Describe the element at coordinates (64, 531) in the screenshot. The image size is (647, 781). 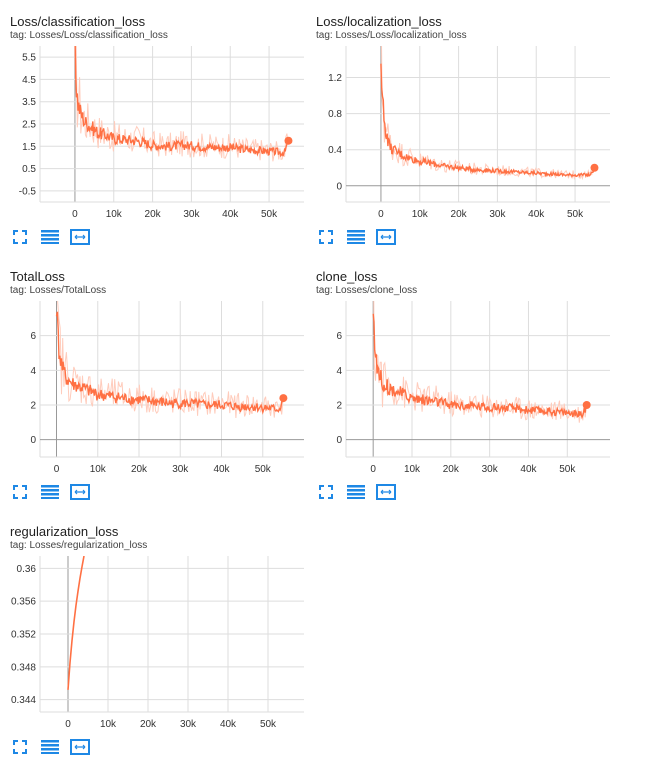
I see `chart-title: regularization_loss` at that location.